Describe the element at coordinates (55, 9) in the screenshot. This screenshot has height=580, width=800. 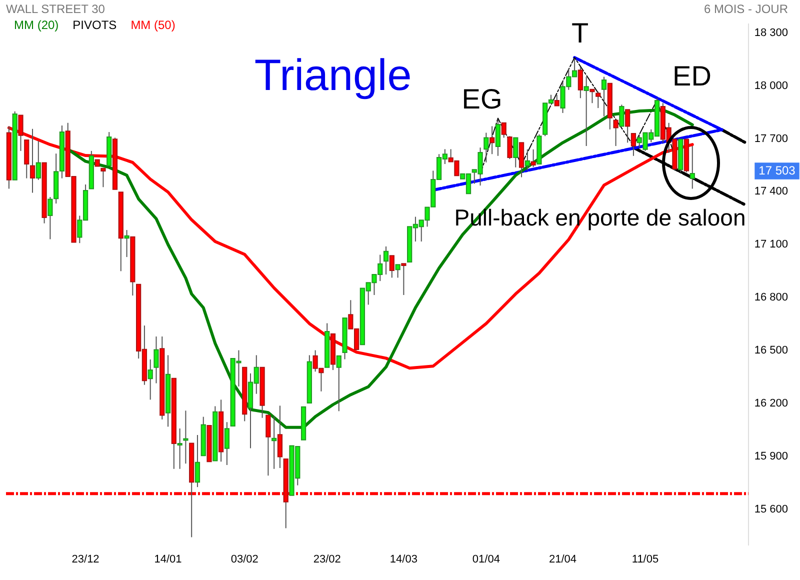
I see `chart-title: WALL STREET 30` at that location.